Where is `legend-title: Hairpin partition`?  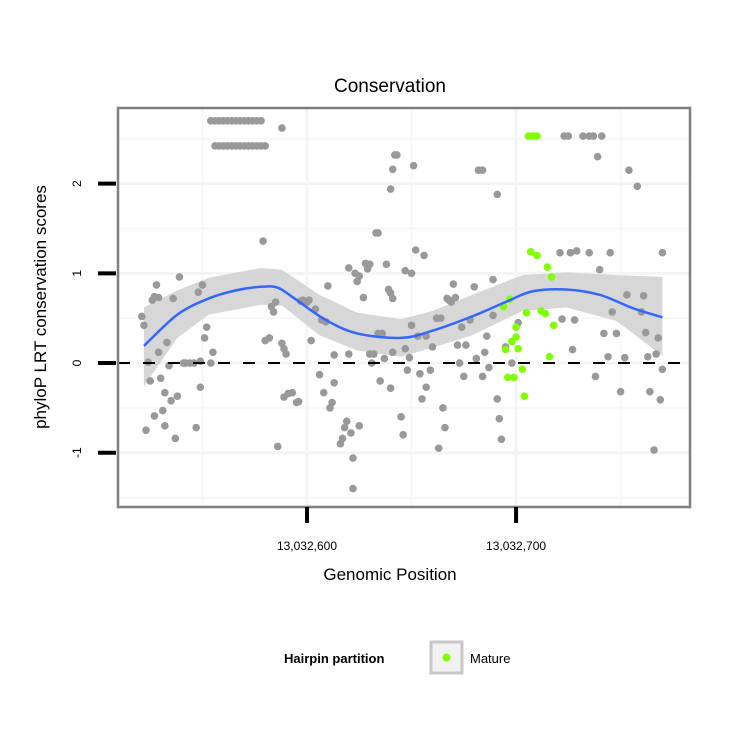
legend-title: Hairpin partition is located at coordinates (334, 658).